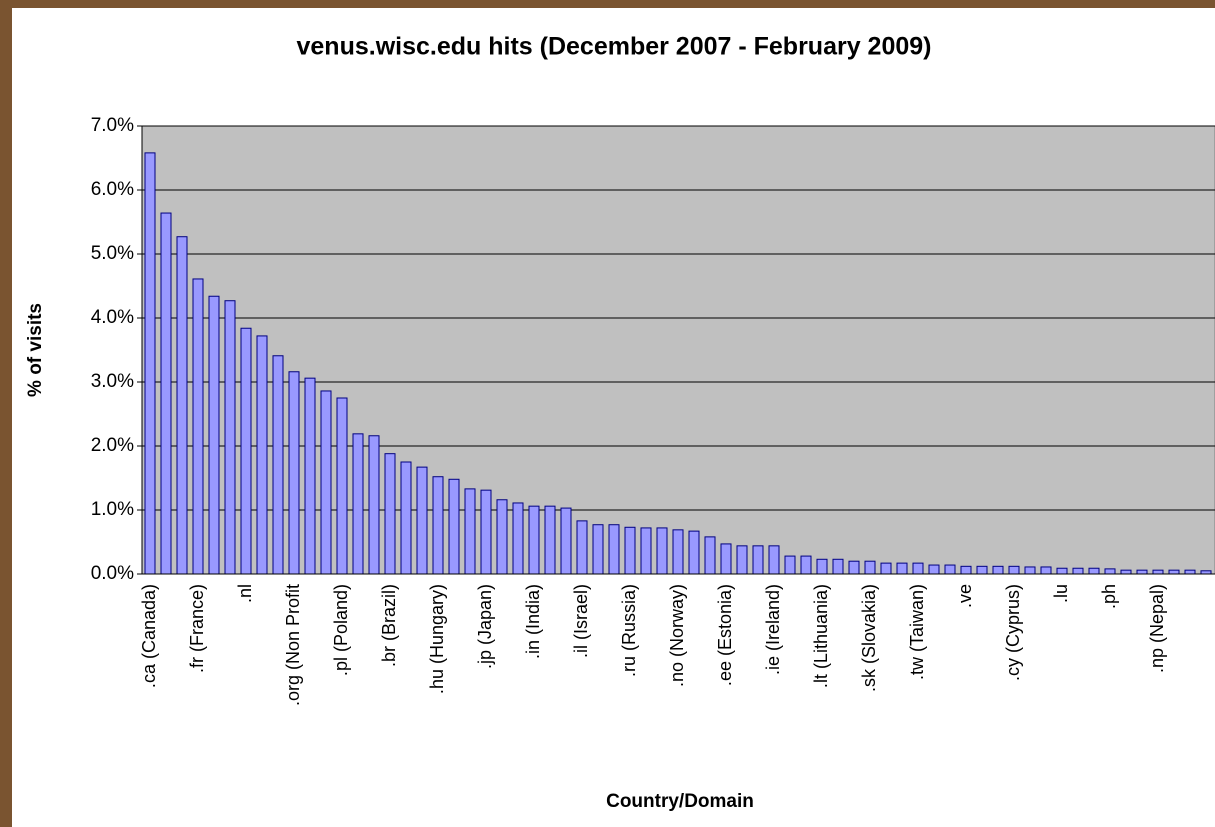 The height and width of the screenshot is (827, 1215). I want to click on x-tick-label: .br (Brazil), so click(389, 625).